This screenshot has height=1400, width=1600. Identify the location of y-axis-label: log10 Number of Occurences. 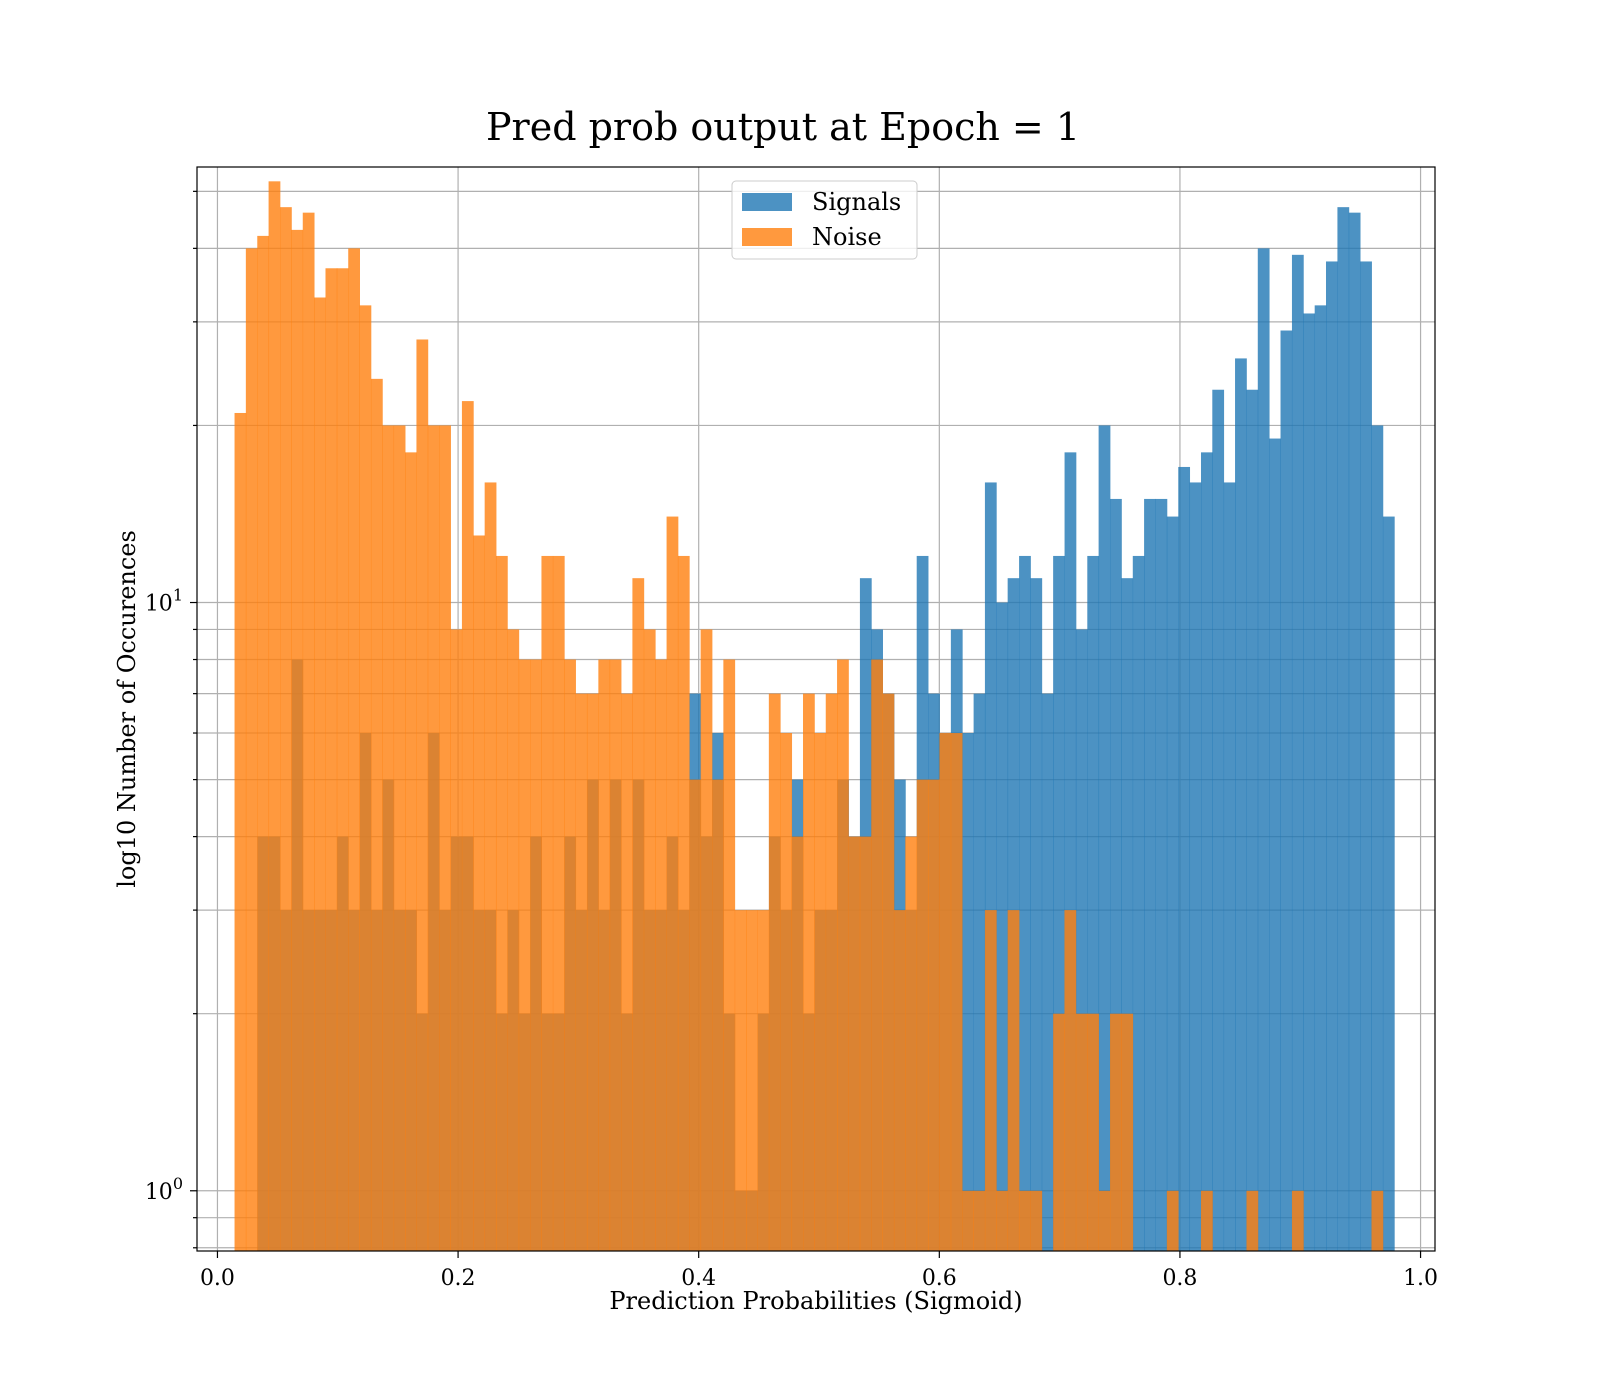
(127, 709).